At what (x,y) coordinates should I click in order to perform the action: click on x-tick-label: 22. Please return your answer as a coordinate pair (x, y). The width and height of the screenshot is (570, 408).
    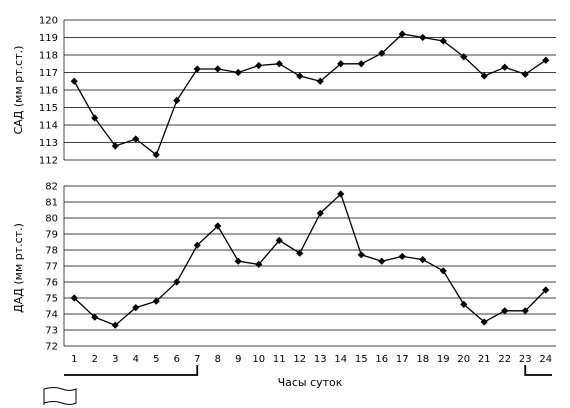
    Looking at the image, I should click on (504, 359).